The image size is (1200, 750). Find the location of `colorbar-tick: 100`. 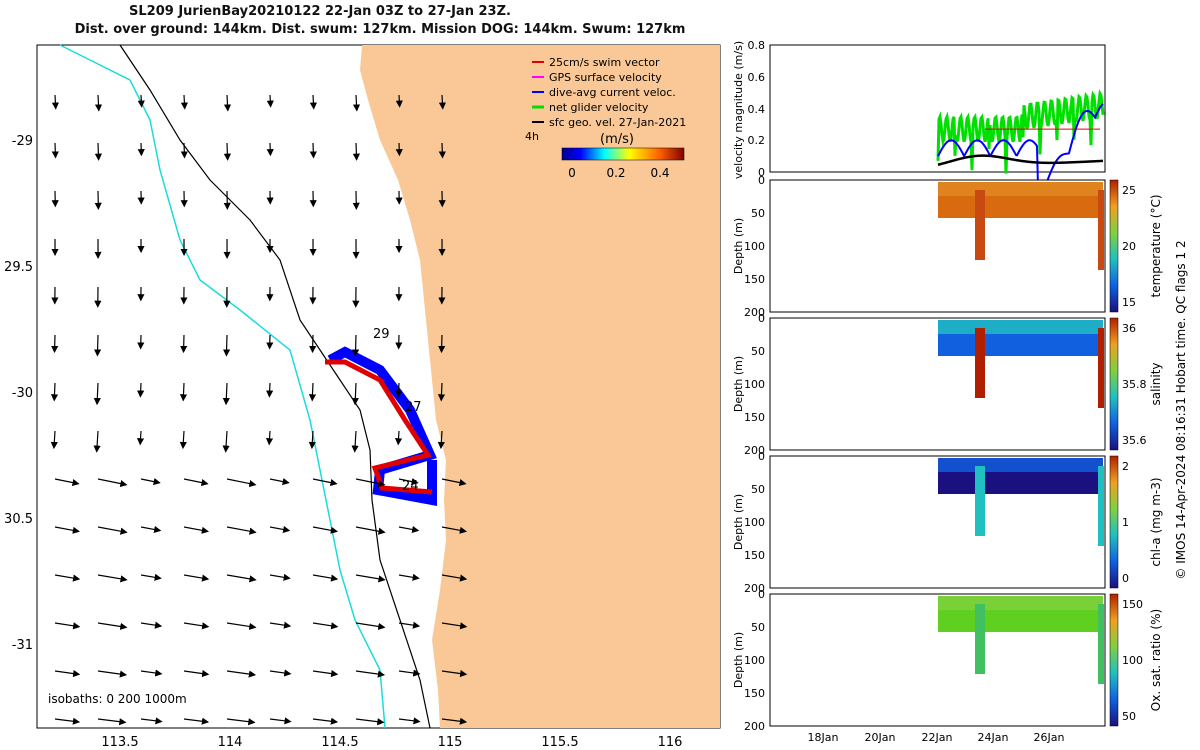

colorbar-tick: 100 is located at coordinates (1132, 660).